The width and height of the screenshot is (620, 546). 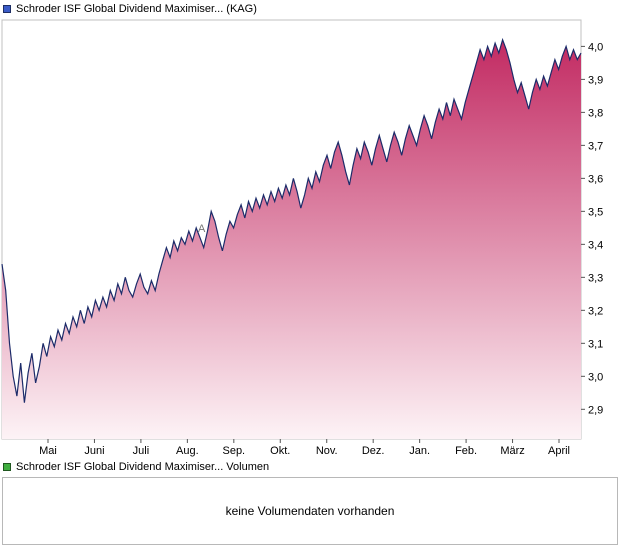 I want to click on x-tick-label: Nov., so click(x=327, y=451).